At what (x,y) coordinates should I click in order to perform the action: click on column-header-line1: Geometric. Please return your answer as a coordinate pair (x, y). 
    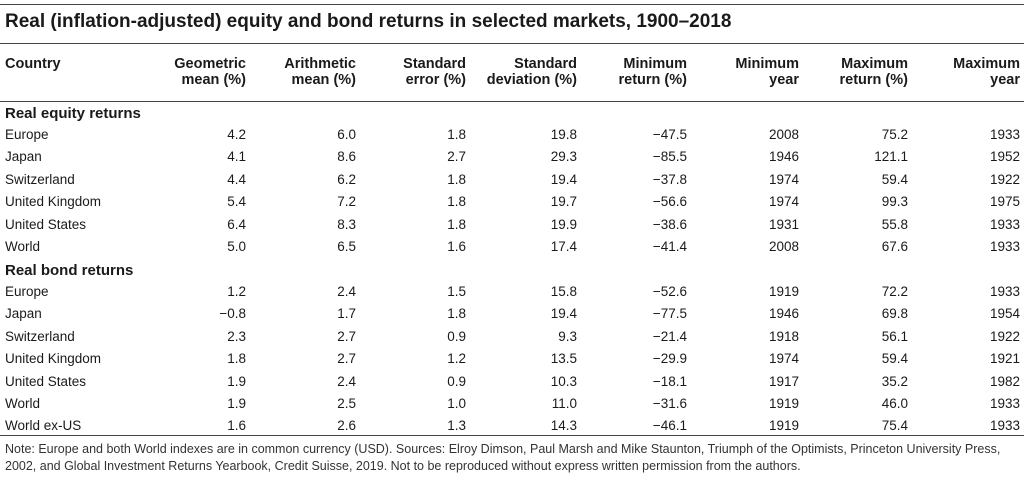
    Looking at the image, I should click on (210, 64).